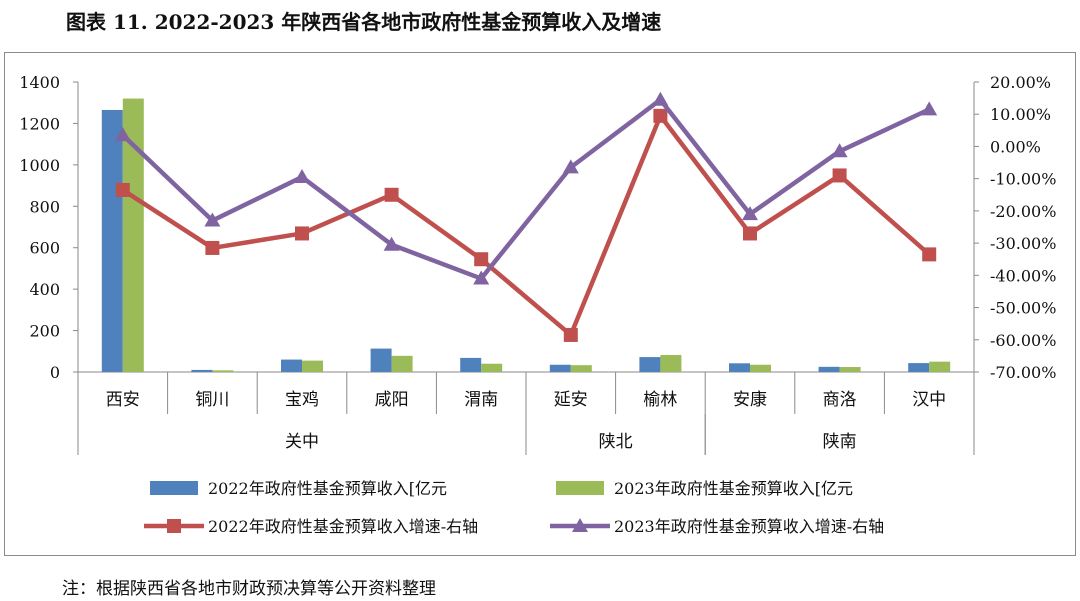  What do you see at coordinates (1015, 146) in the screenshot?
I see `right-tick-label: 0.00%` at bounding box center [1015, 146].